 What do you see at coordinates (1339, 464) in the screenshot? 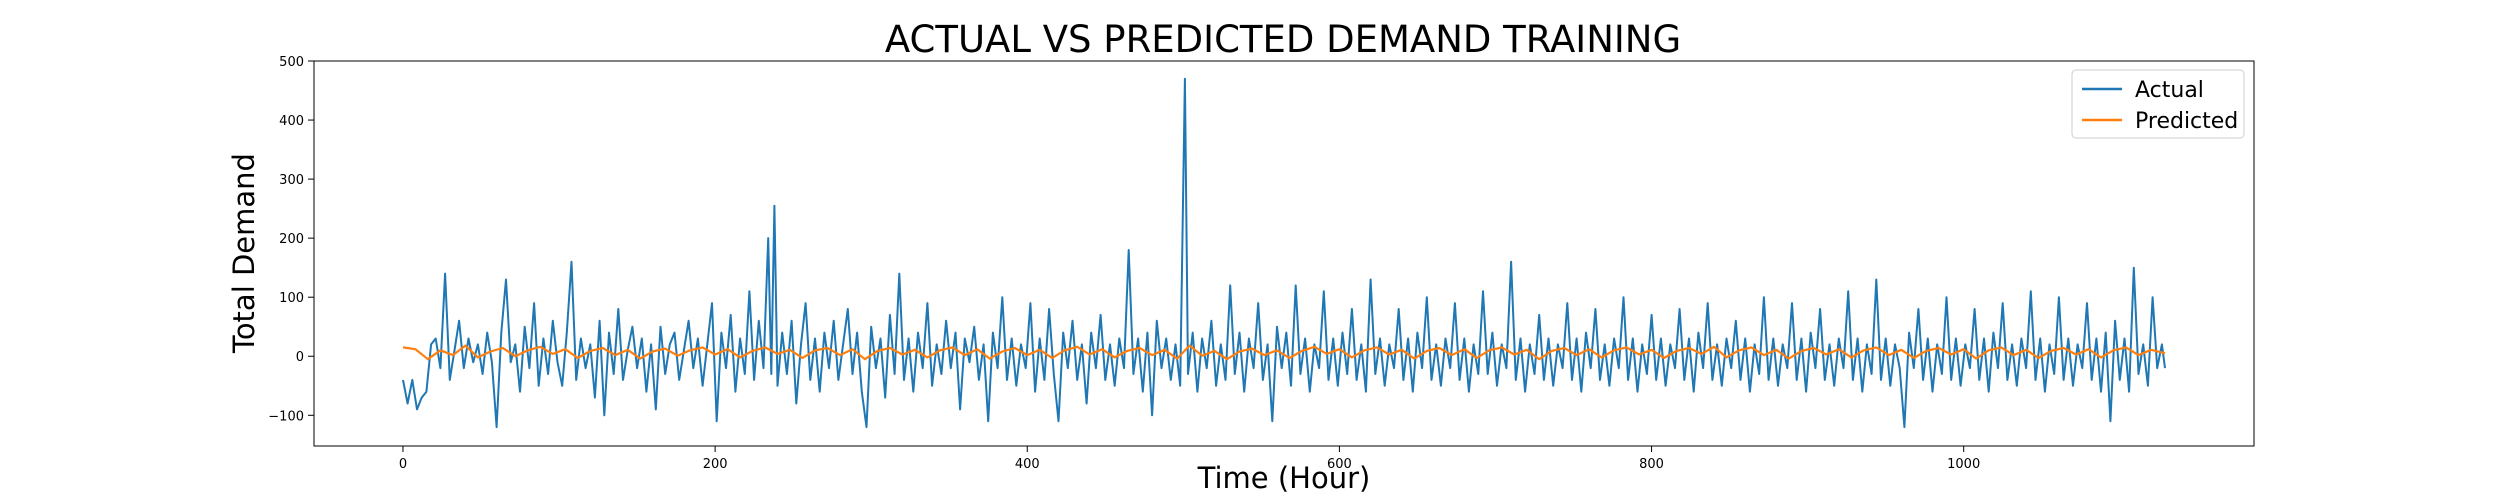
I see `x-tick-label: 600` at bounding box center [1339, 464].